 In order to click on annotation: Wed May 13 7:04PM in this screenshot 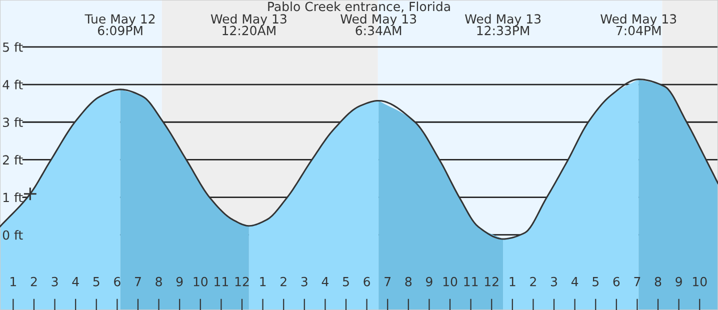, I will do `click(638, 25)`.